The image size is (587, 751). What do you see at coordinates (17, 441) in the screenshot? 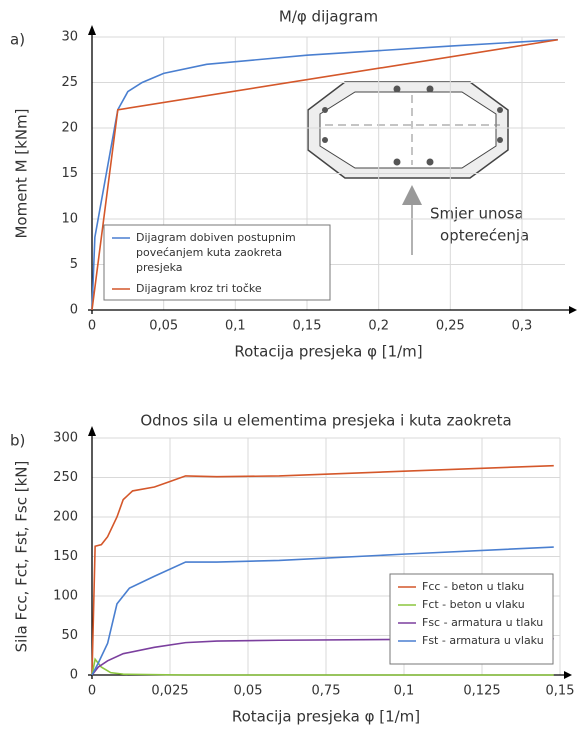
I see `panel-label: b)` at bounding box center [17, 441].